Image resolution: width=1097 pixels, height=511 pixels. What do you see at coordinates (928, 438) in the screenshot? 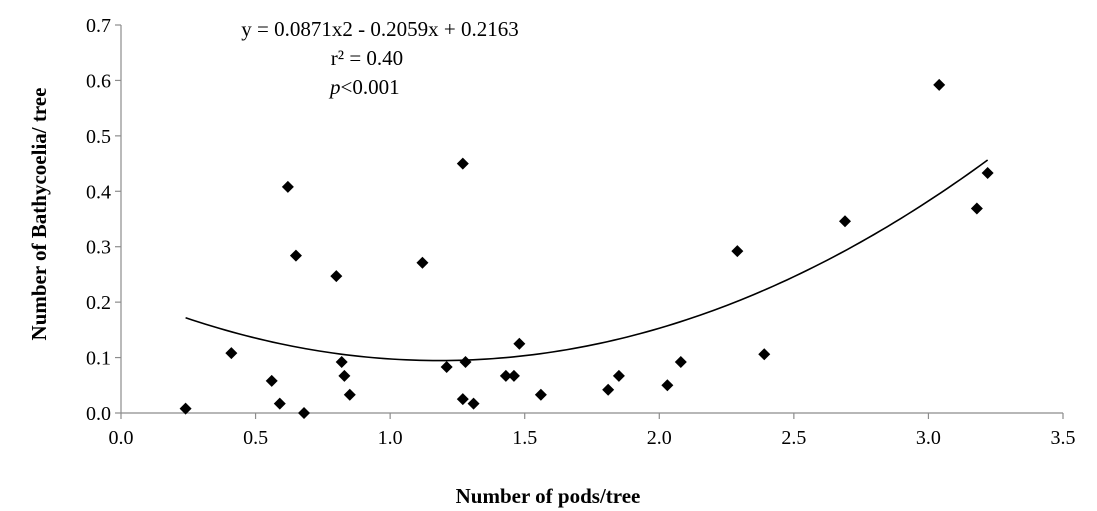
I see `x-tick-label: 3.0` at bounding box center [928, 438].